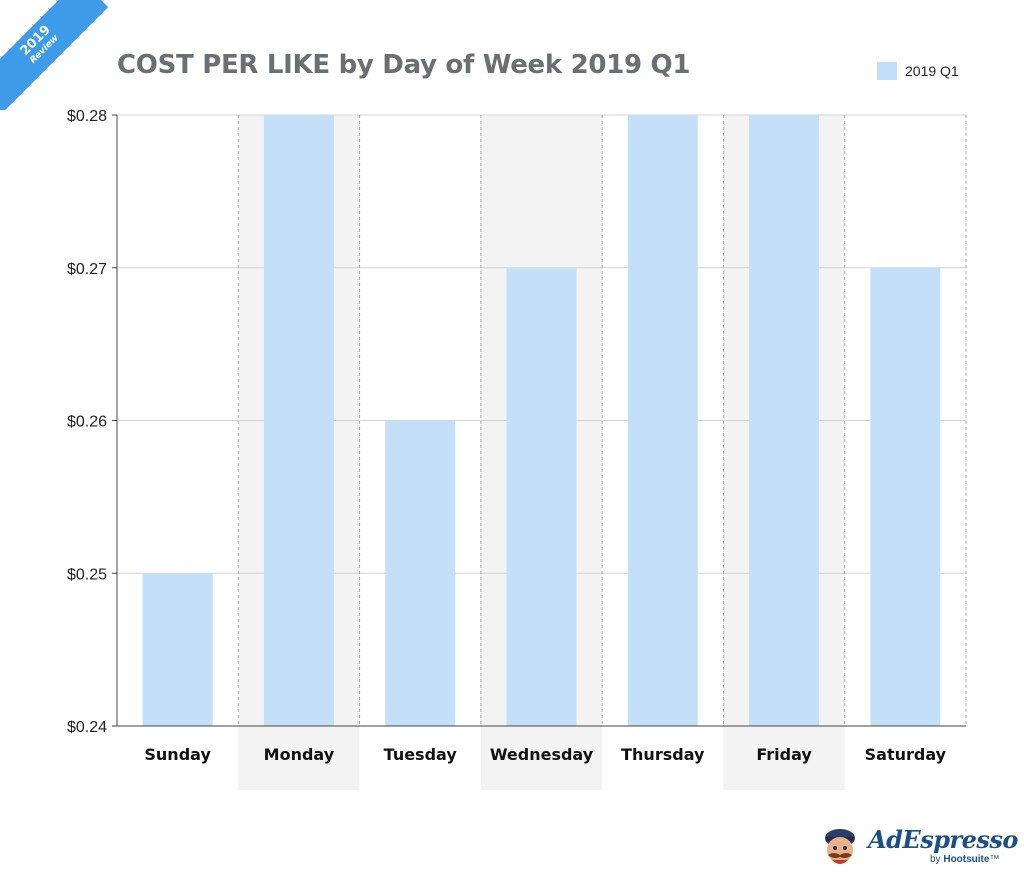 The width and height of the screenshot is (1024, 874). I want to click on brand-name: AdEspresso, so click(943, 839).